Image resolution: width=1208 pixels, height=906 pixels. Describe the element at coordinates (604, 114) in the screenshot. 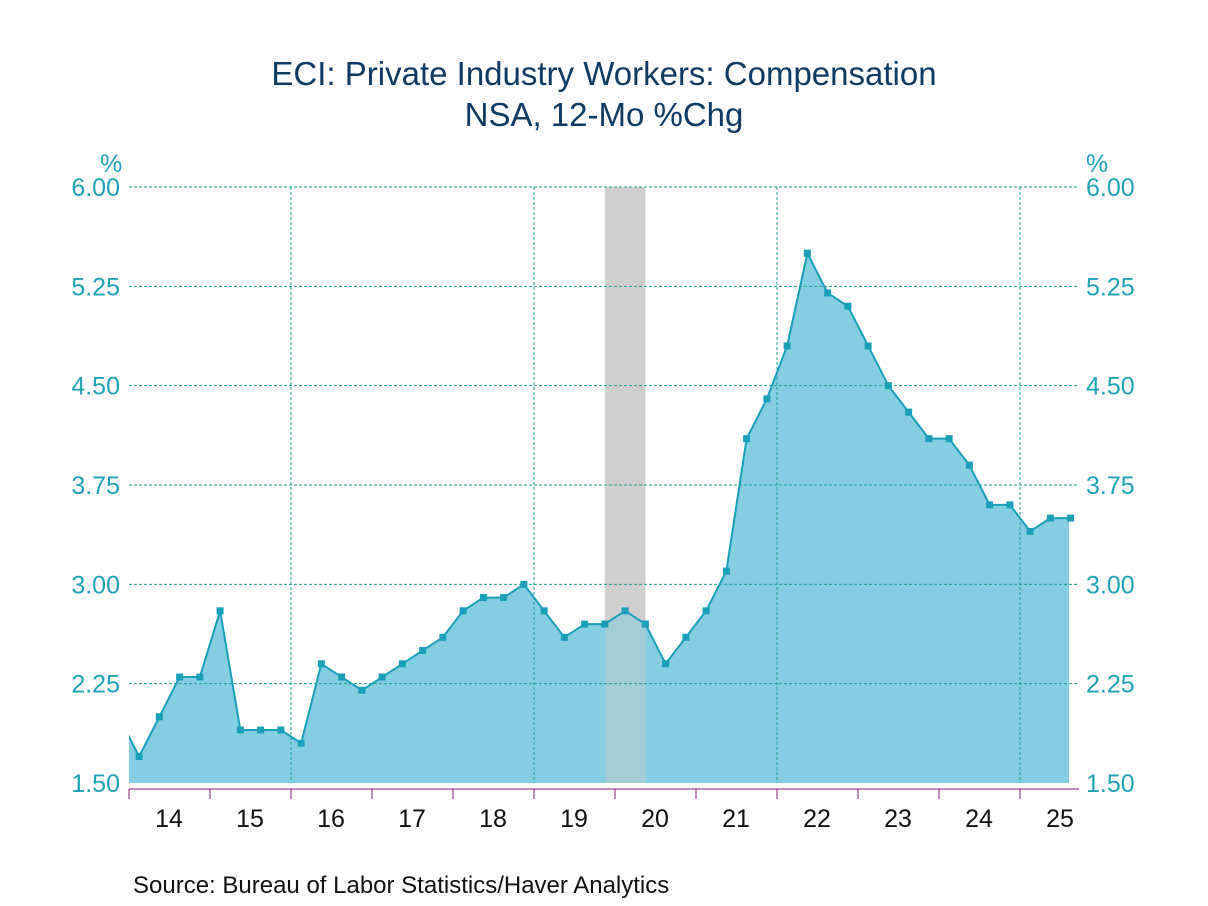

I see `chart-subtitle: NSA, 12-Mo %Chg` at that location.